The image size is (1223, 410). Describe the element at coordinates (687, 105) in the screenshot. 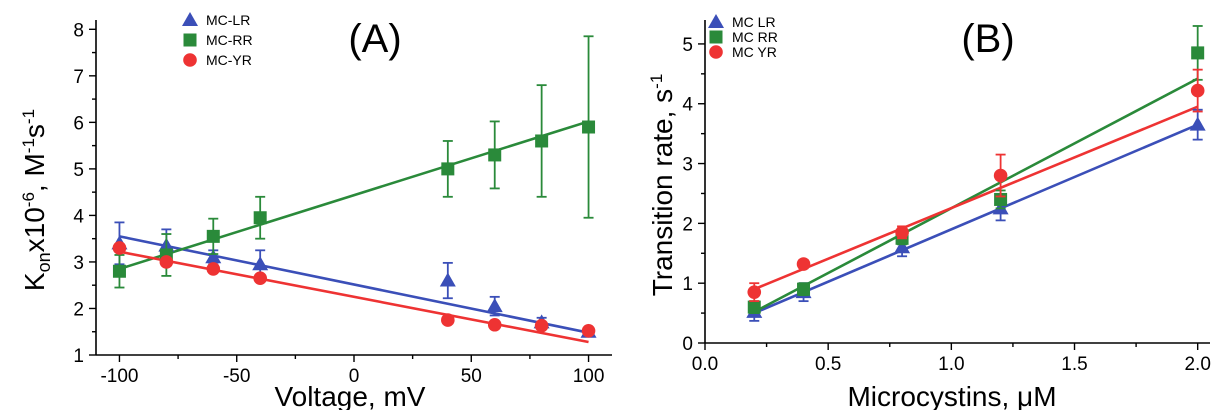

I see `panel-b-y-tick-label: 4` at that location.